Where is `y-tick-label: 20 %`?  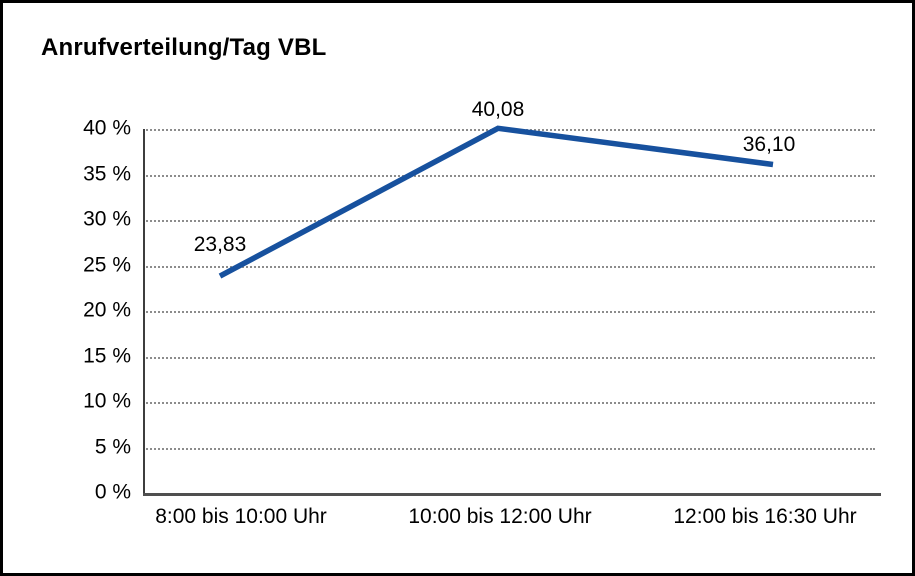 y-tick-label: 20 % is located at coordinates (107, 310).